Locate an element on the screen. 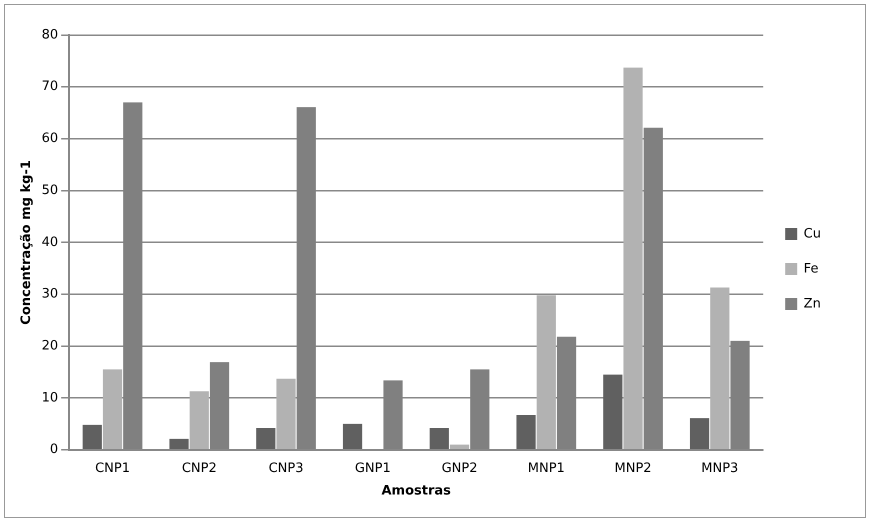  y-tick-label: 0 is located at coordinates (54, 450).